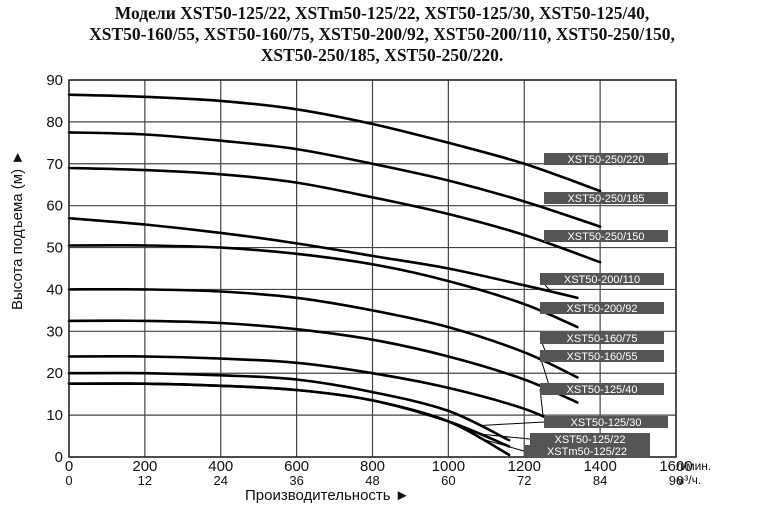 The height and width of the screenshot is (508, 764). Describe the element at coordinates (448, 466) in the screenshot. I see `x-tick-label: 1000` at that location.